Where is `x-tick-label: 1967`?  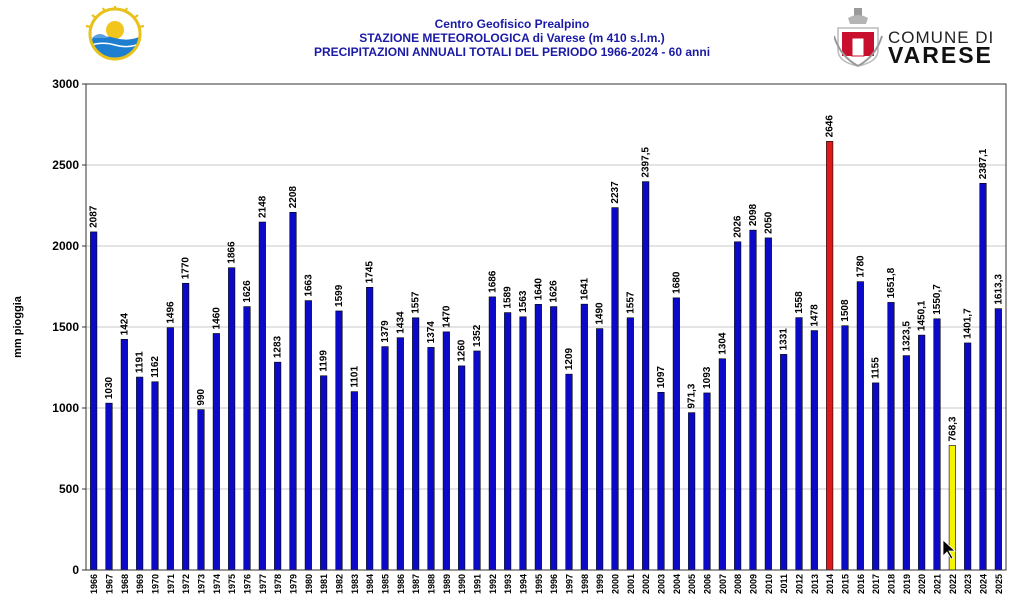
x-tick-label: 1967 is located at coordinates (110, 584).